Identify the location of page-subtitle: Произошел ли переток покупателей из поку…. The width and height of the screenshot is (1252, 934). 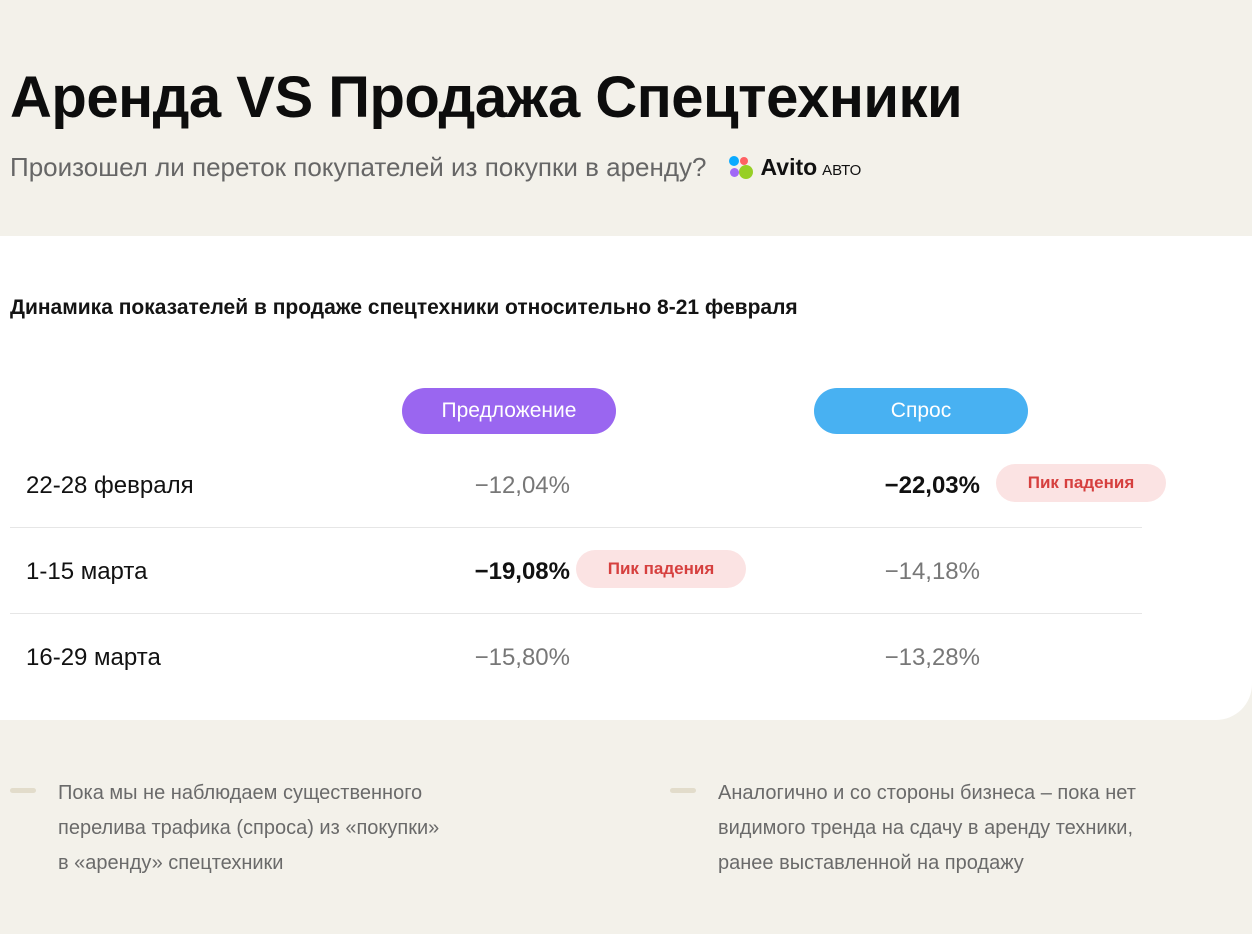
(358, 167).